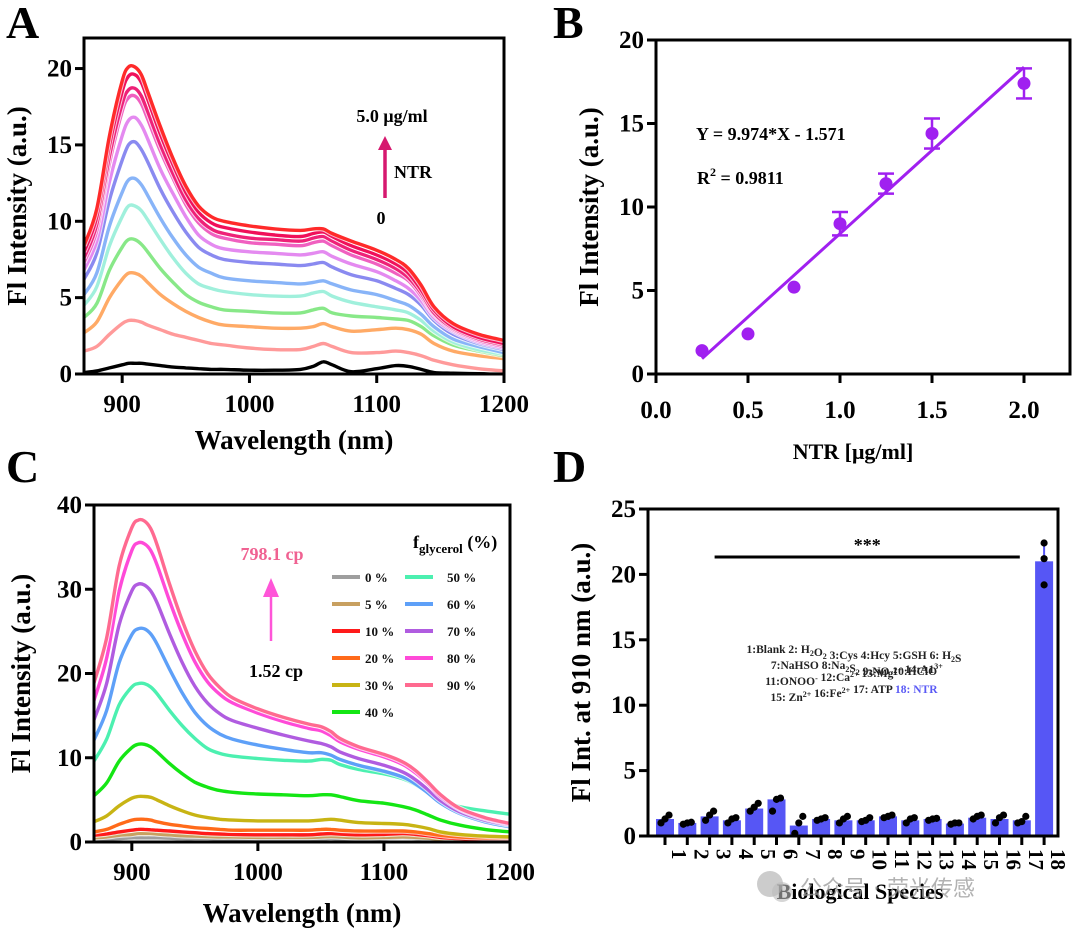 The height and width of the screenshot is (933, 1080). I want to click on c-annotation-bottom: 1.52 cp, so click(276, 671).